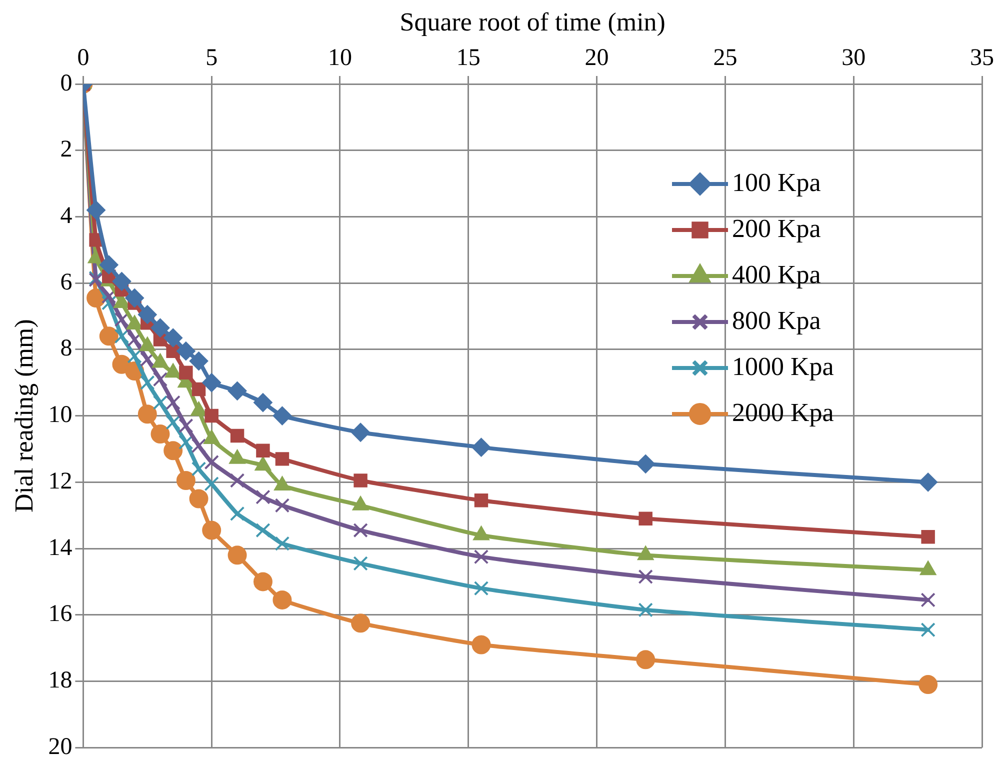  I want to click on y-tick-label: 18, so click(60, 681).